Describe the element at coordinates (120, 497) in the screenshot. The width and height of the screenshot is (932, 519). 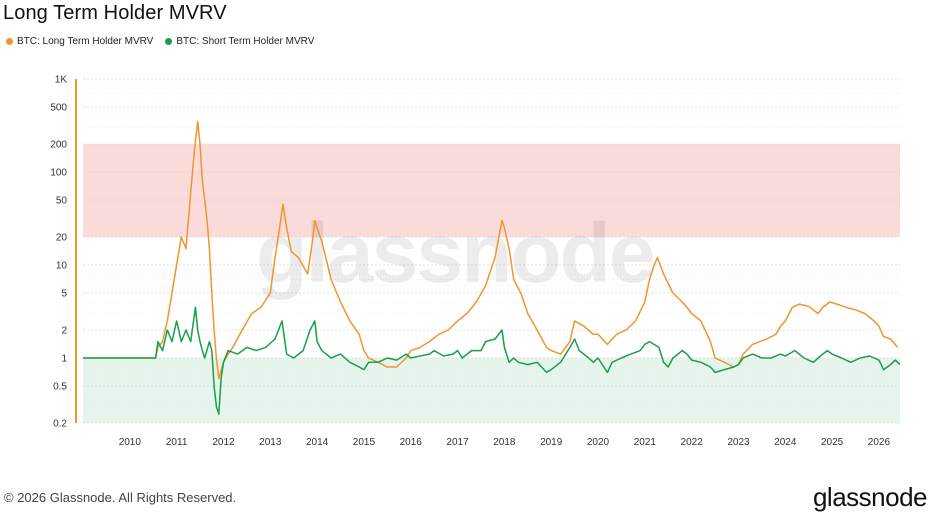
I see `copyright-text: © 2026 Glassnode. All Rights Reserved.` at that location.